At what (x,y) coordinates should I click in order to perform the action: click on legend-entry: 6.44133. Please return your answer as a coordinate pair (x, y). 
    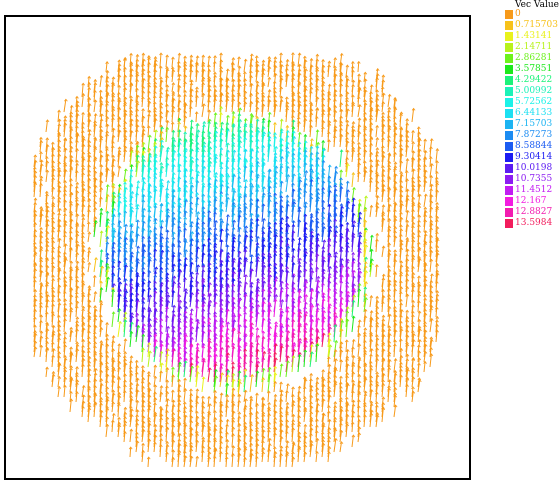
    Looking at the image, I should click on (532, 113).